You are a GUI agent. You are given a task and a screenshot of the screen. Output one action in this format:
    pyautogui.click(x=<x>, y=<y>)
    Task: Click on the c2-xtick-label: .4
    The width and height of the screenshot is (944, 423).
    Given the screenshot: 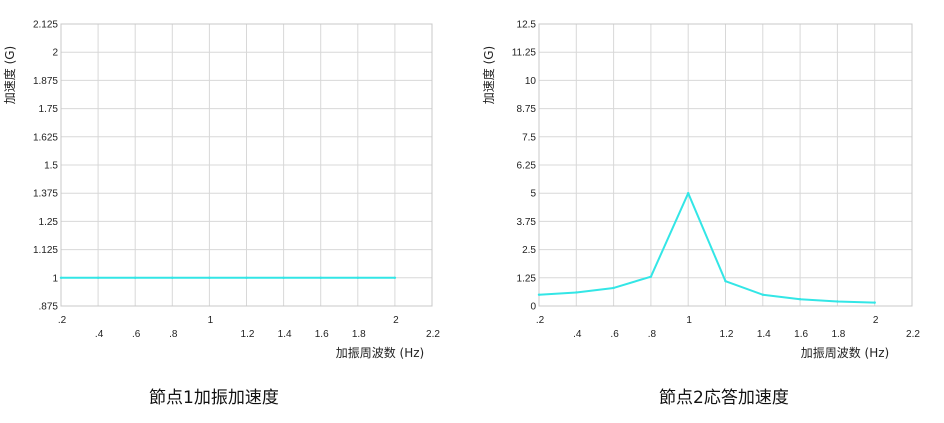 What is the action you would take?
    pyautogui.click(x=577, y=334)
    